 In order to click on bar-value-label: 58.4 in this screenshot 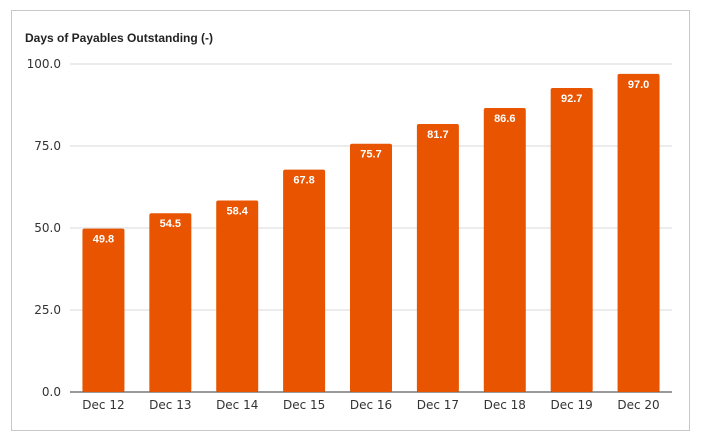, I will do `click(238, 211)`.